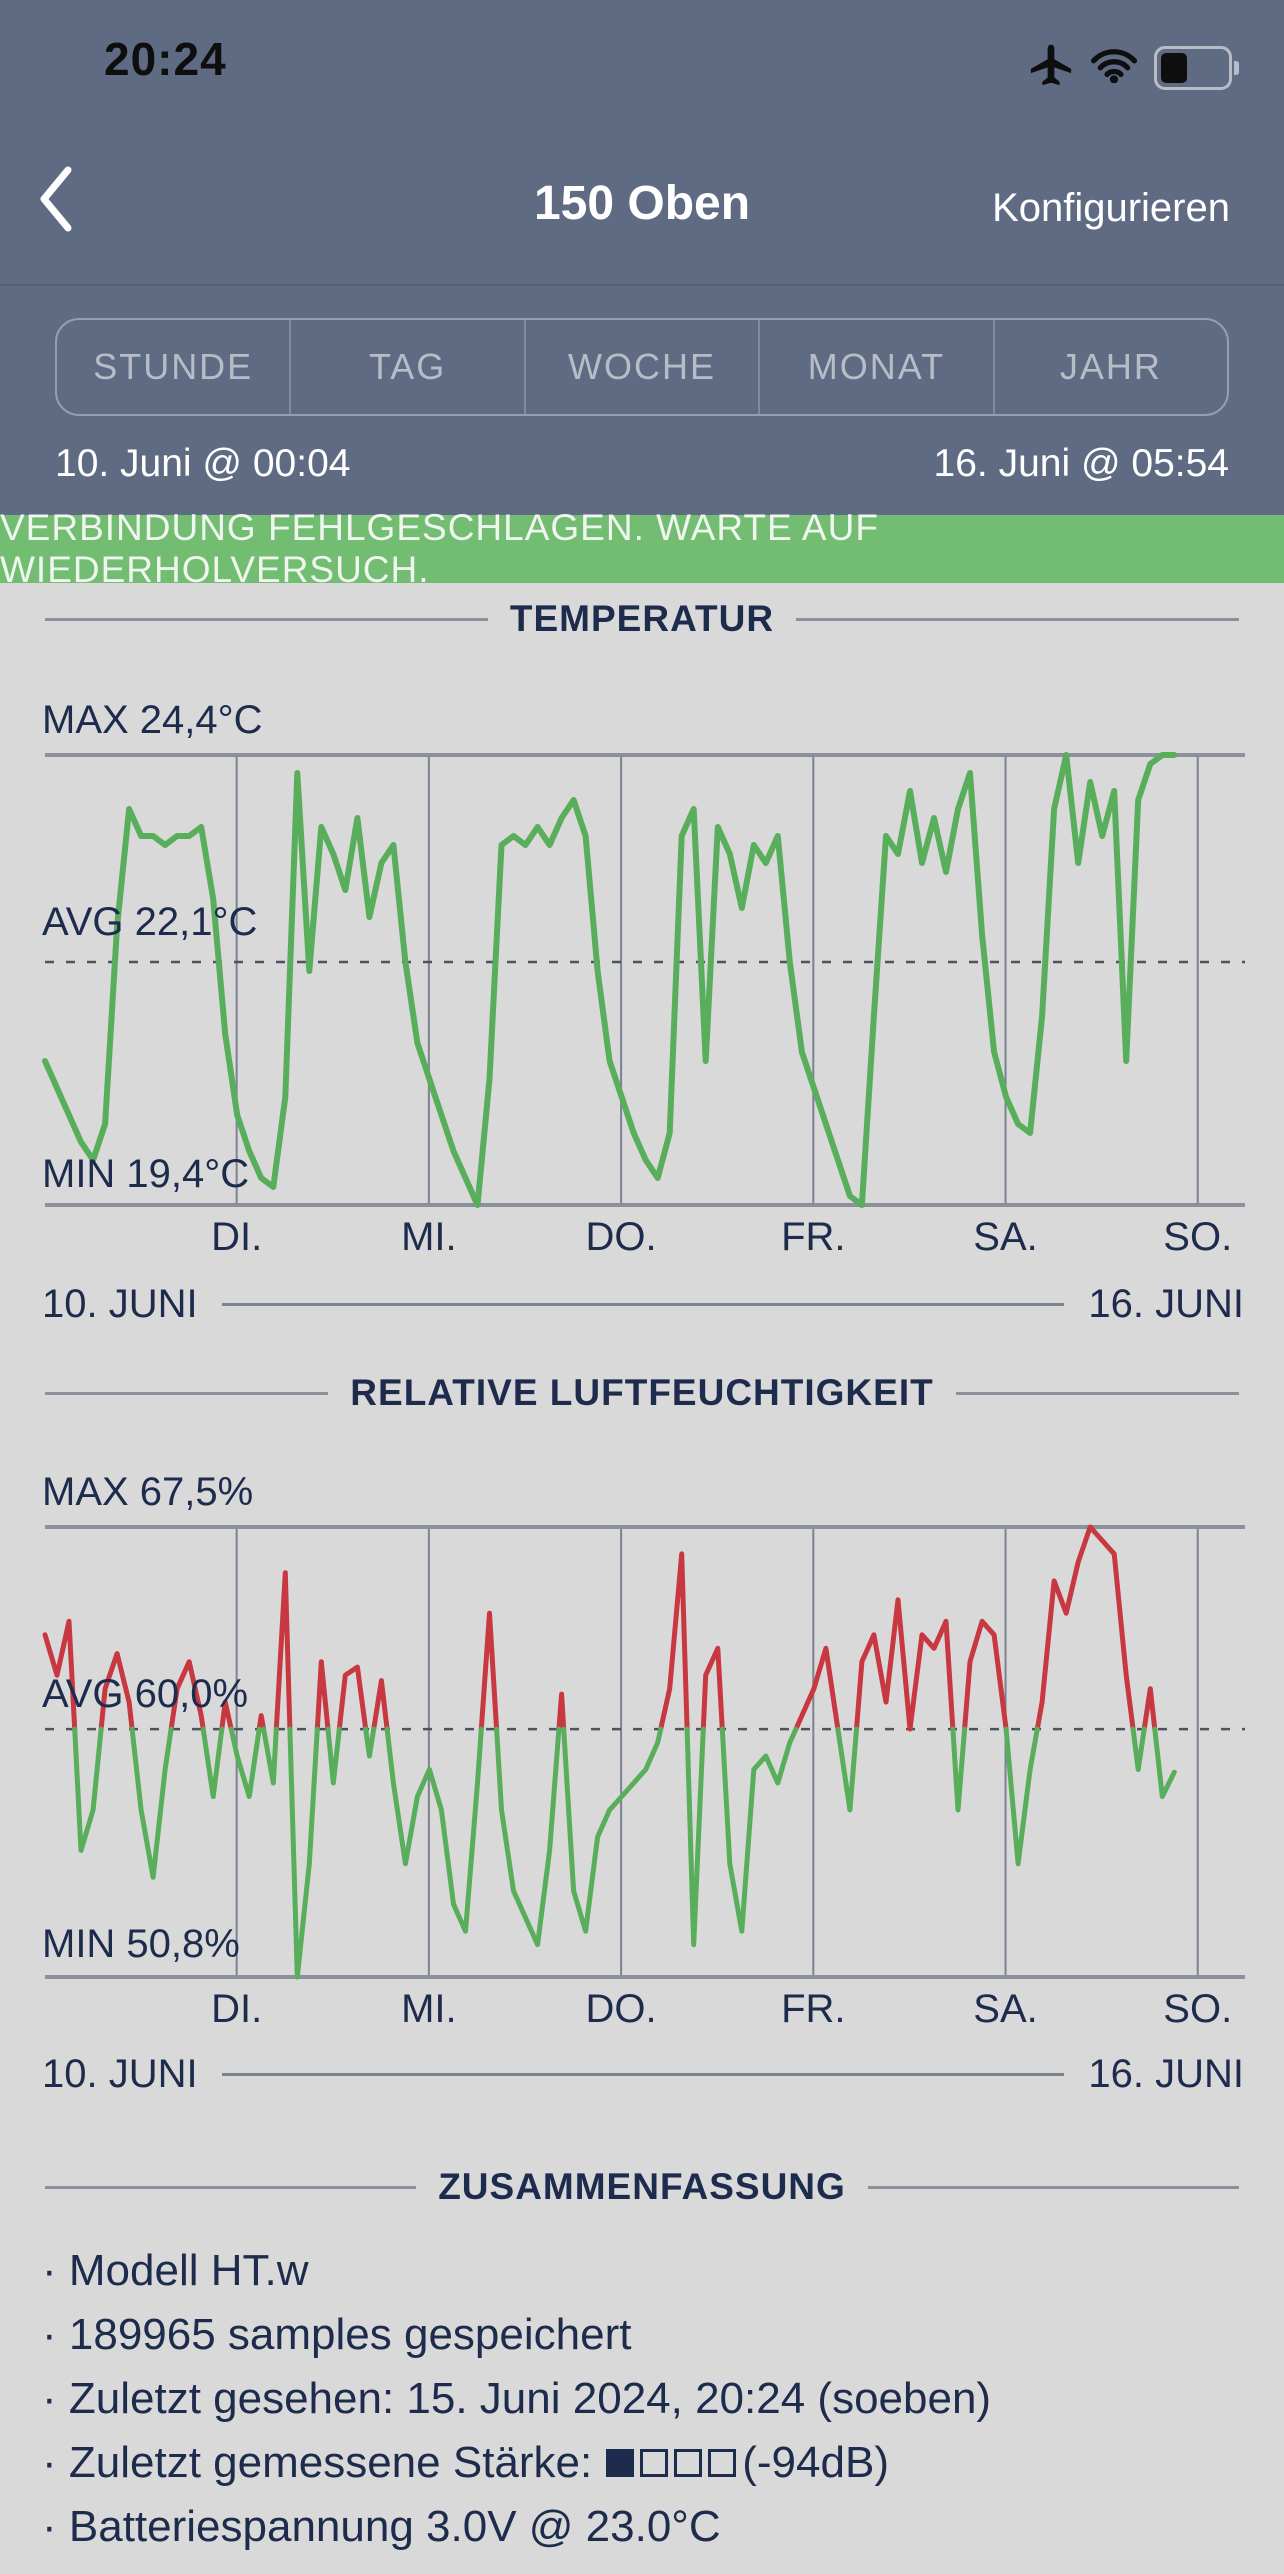 Image resolution: width=1284 pixels, height=2574 pixels. Describe the element at coordinates (1051, 67) in the screenshot. I see `airplane-mode-icon` at that location.